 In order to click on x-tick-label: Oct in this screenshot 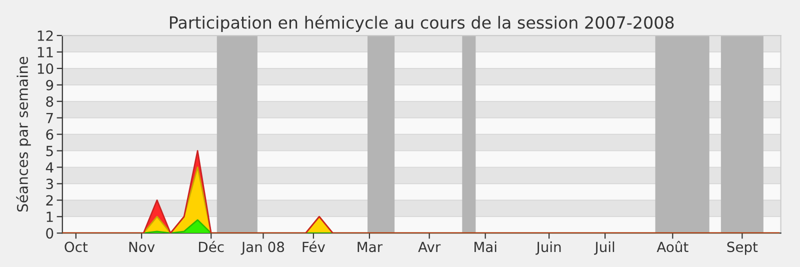, I will do `click(76, 247)`.